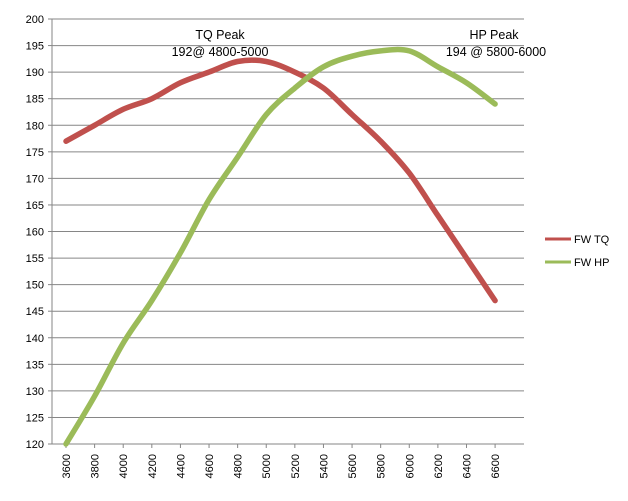 The height and width of the screenshot is (501, 628). What do you see at coordinates (35, 339) in the screenshot?
I see `y-tick-label: 140` at bounding box center [35, 339].